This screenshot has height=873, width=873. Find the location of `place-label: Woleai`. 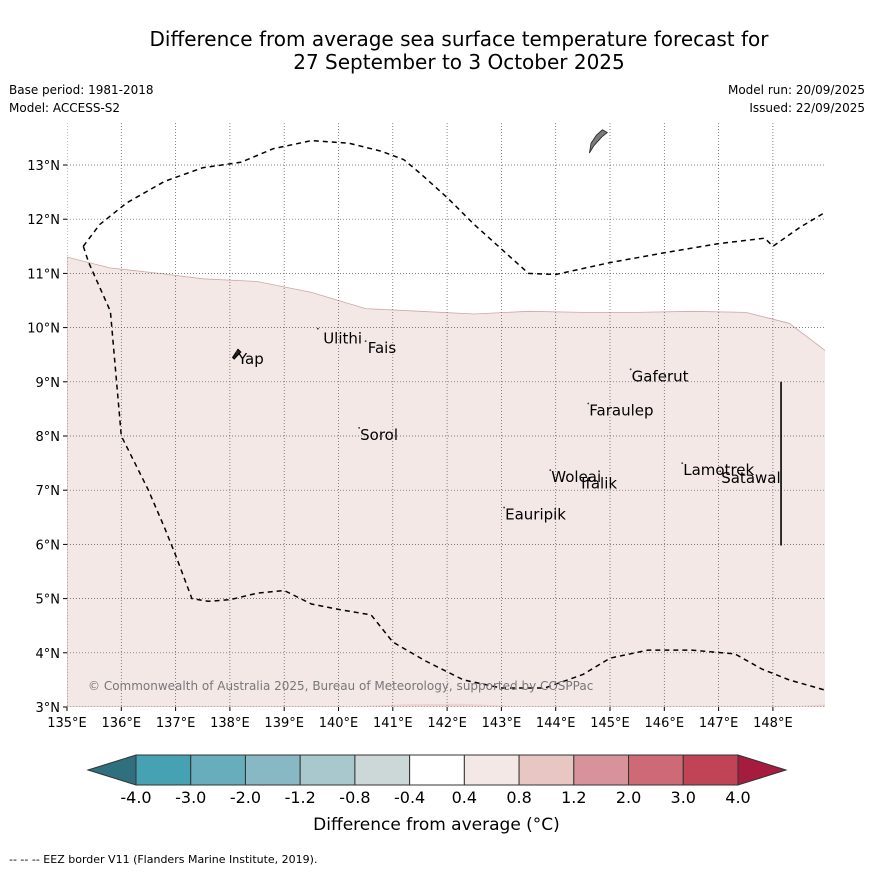

place-label: Woleai is located at coordinates (576, 477).